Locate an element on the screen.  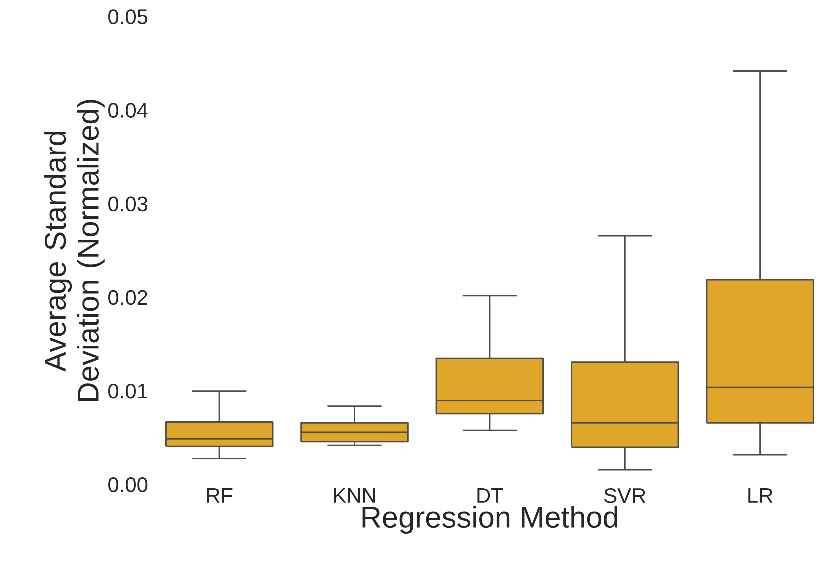
x-tick-label: KNN is located at coordinates (355, 495).